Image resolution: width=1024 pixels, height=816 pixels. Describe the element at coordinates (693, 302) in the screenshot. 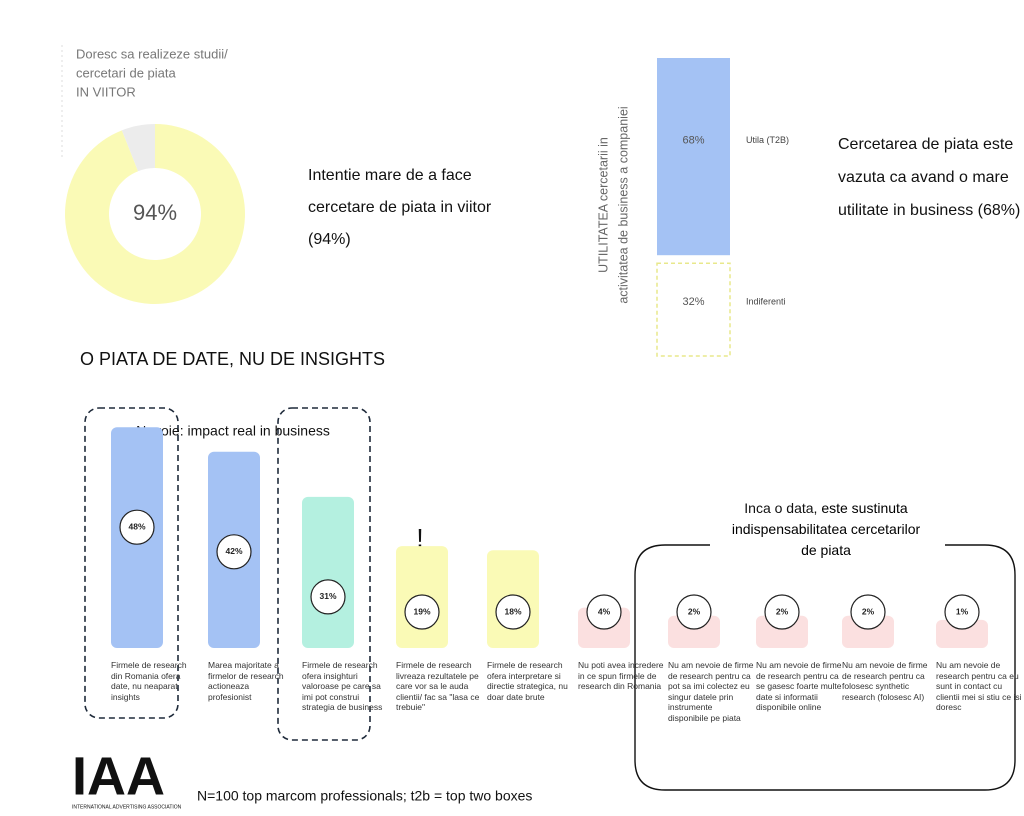

I see `value-label: 32%` at that location.